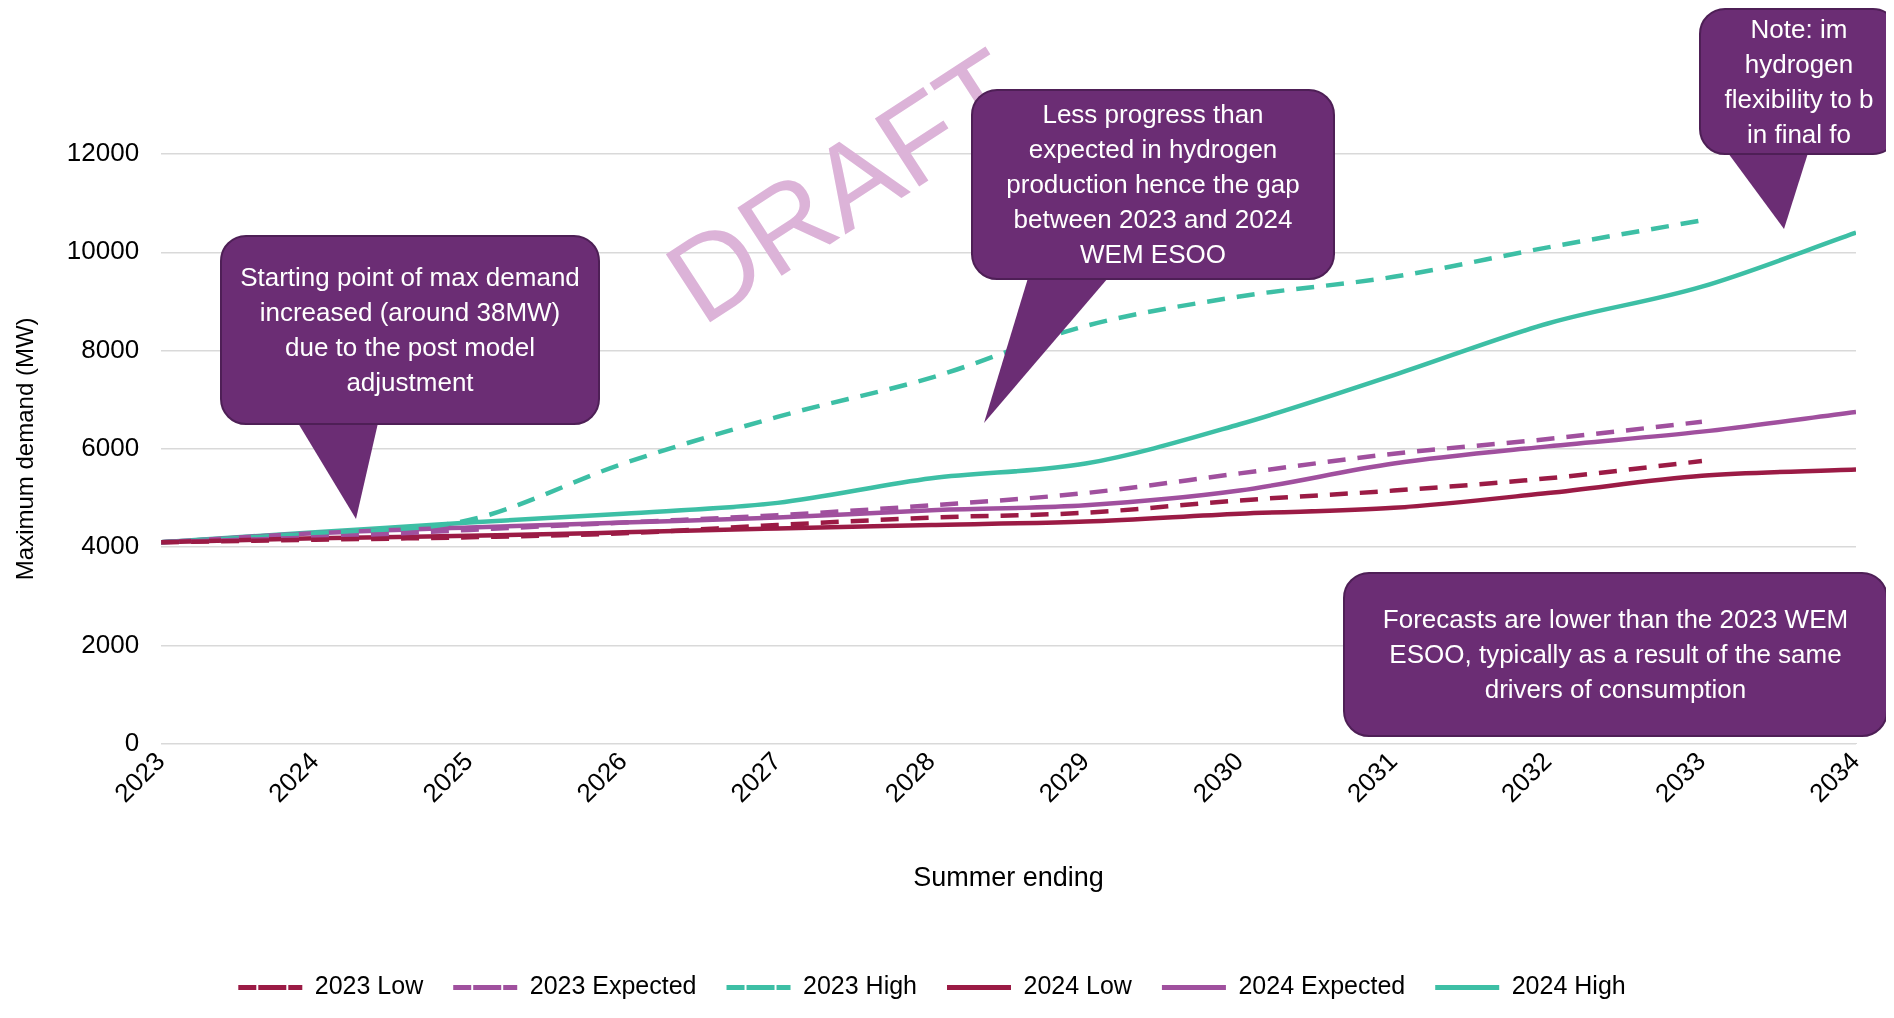  Describe the element at coordinates (1008, 877) in the screenshot. I see `x-axis-title: Summer ending` at that location.